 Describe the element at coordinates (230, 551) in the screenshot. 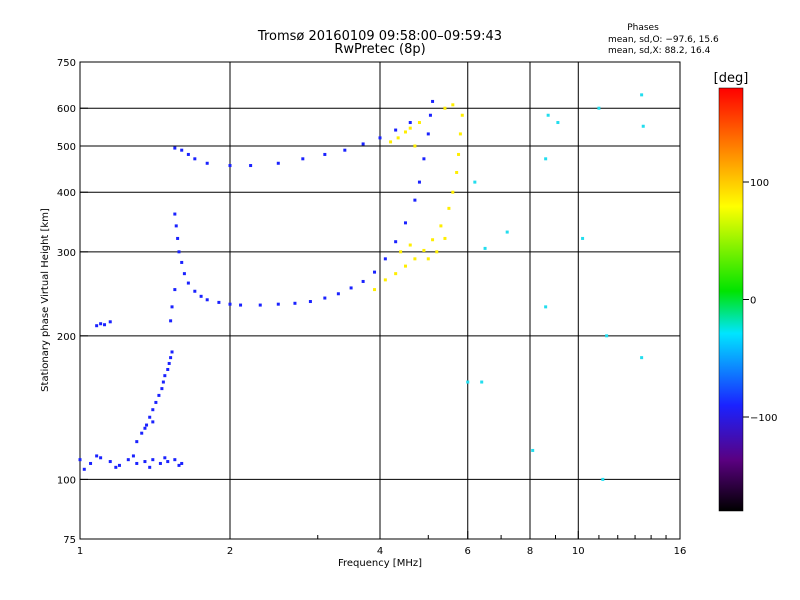

I see `x-tick-label: 2` at that location.